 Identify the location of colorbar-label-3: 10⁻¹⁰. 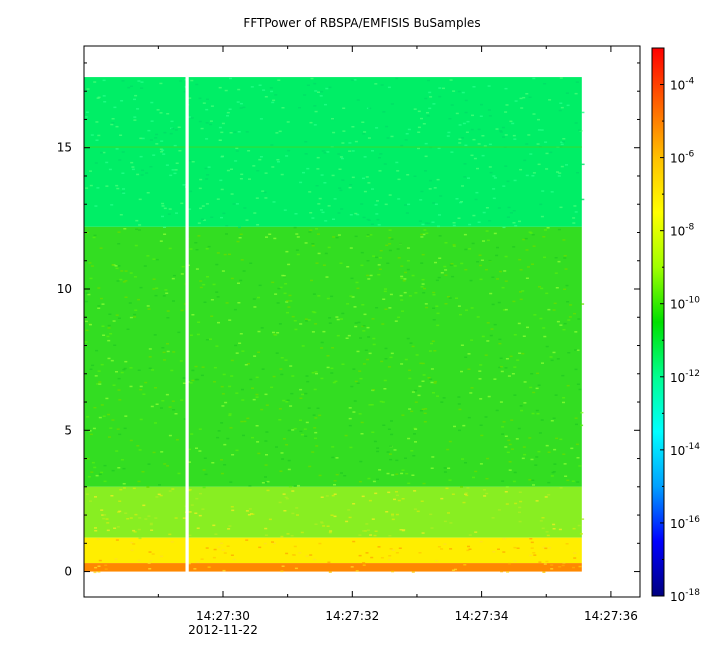
(685, 304).